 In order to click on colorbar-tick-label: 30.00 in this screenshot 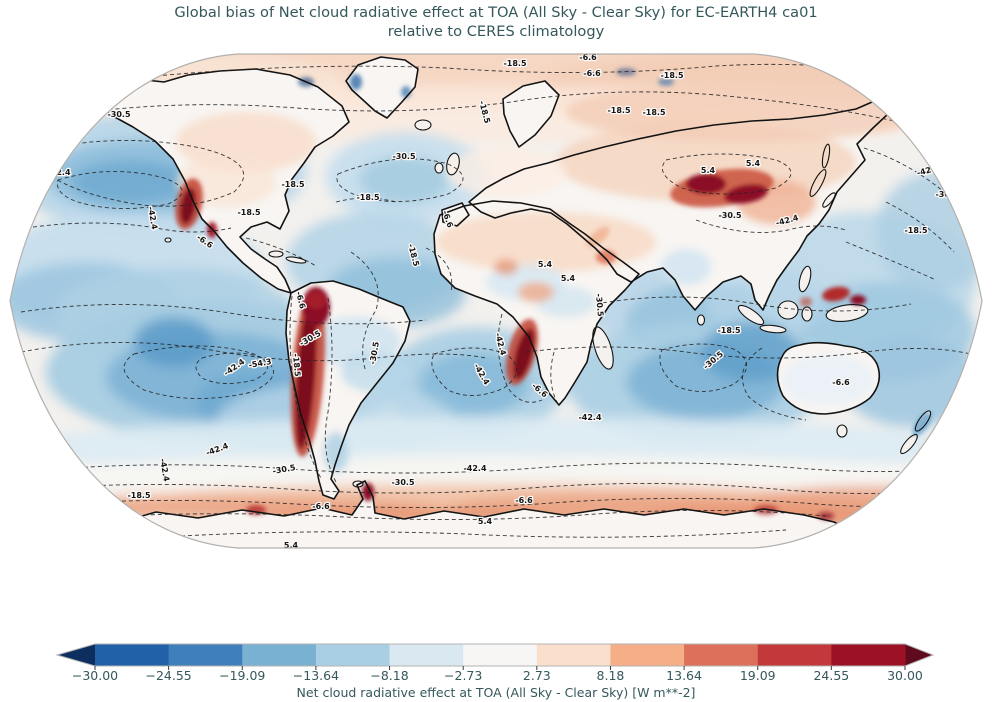, I will do `click(905, 675)`.